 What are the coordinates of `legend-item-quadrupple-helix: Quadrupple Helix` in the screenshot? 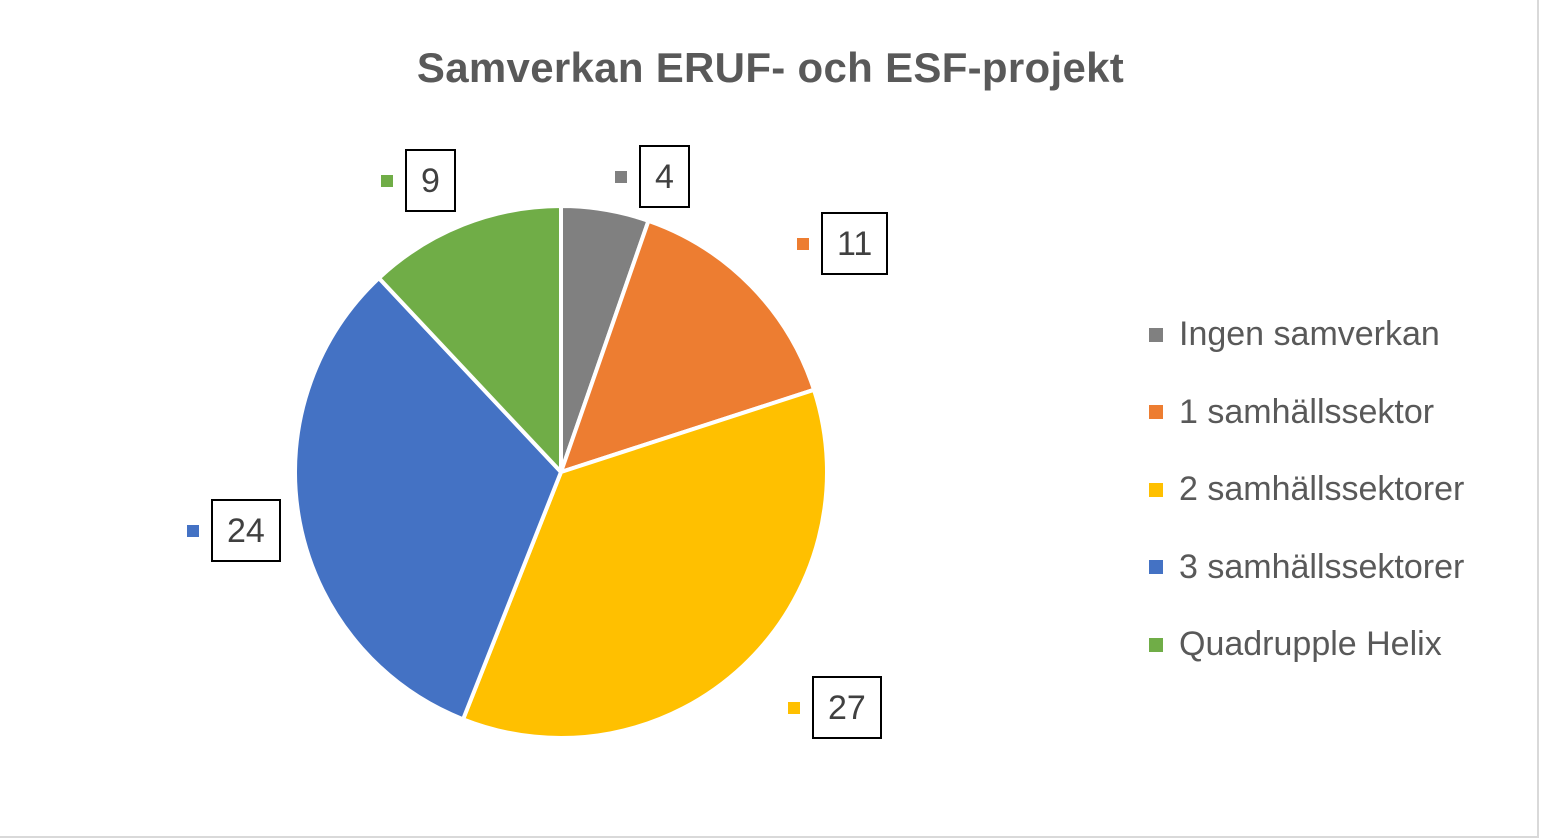 It's located at (1306, 645).